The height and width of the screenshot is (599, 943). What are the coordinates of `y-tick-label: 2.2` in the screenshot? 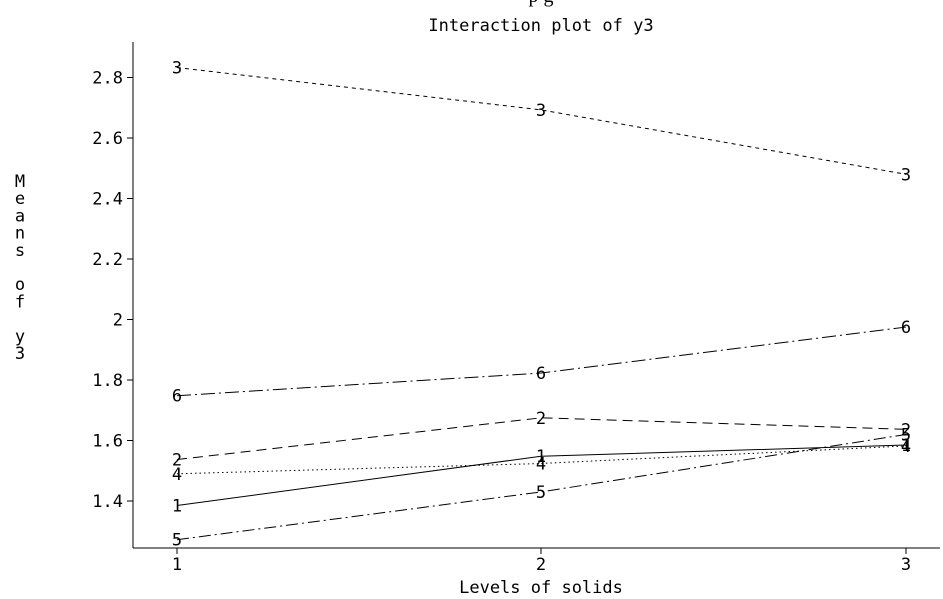 It's located at (107, 260).